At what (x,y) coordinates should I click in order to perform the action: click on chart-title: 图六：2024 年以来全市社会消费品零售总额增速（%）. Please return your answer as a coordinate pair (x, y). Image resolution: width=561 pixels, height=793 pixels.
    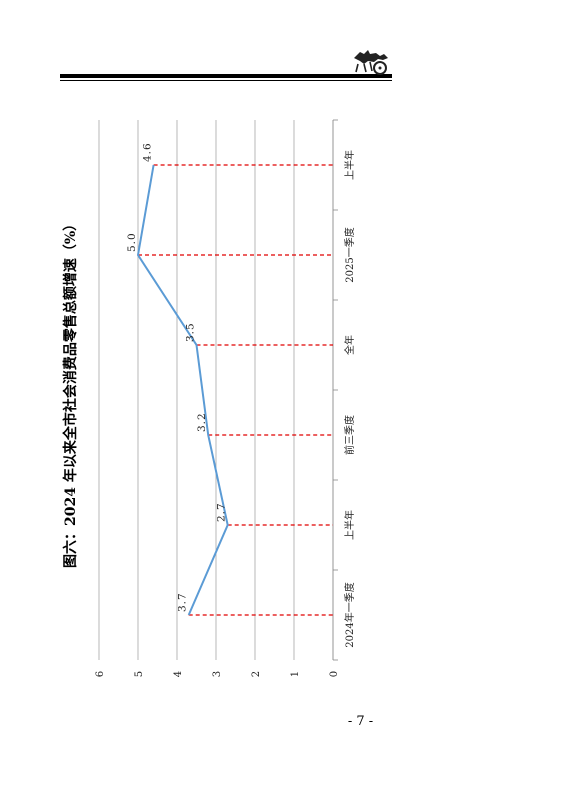
    Looking at the image, I should click on (70, 392).